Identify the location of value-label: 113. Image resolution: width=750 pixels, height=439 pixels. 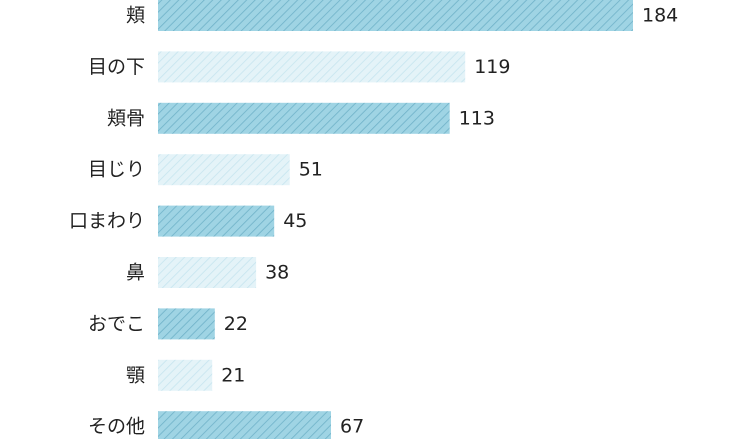
(477, 118).